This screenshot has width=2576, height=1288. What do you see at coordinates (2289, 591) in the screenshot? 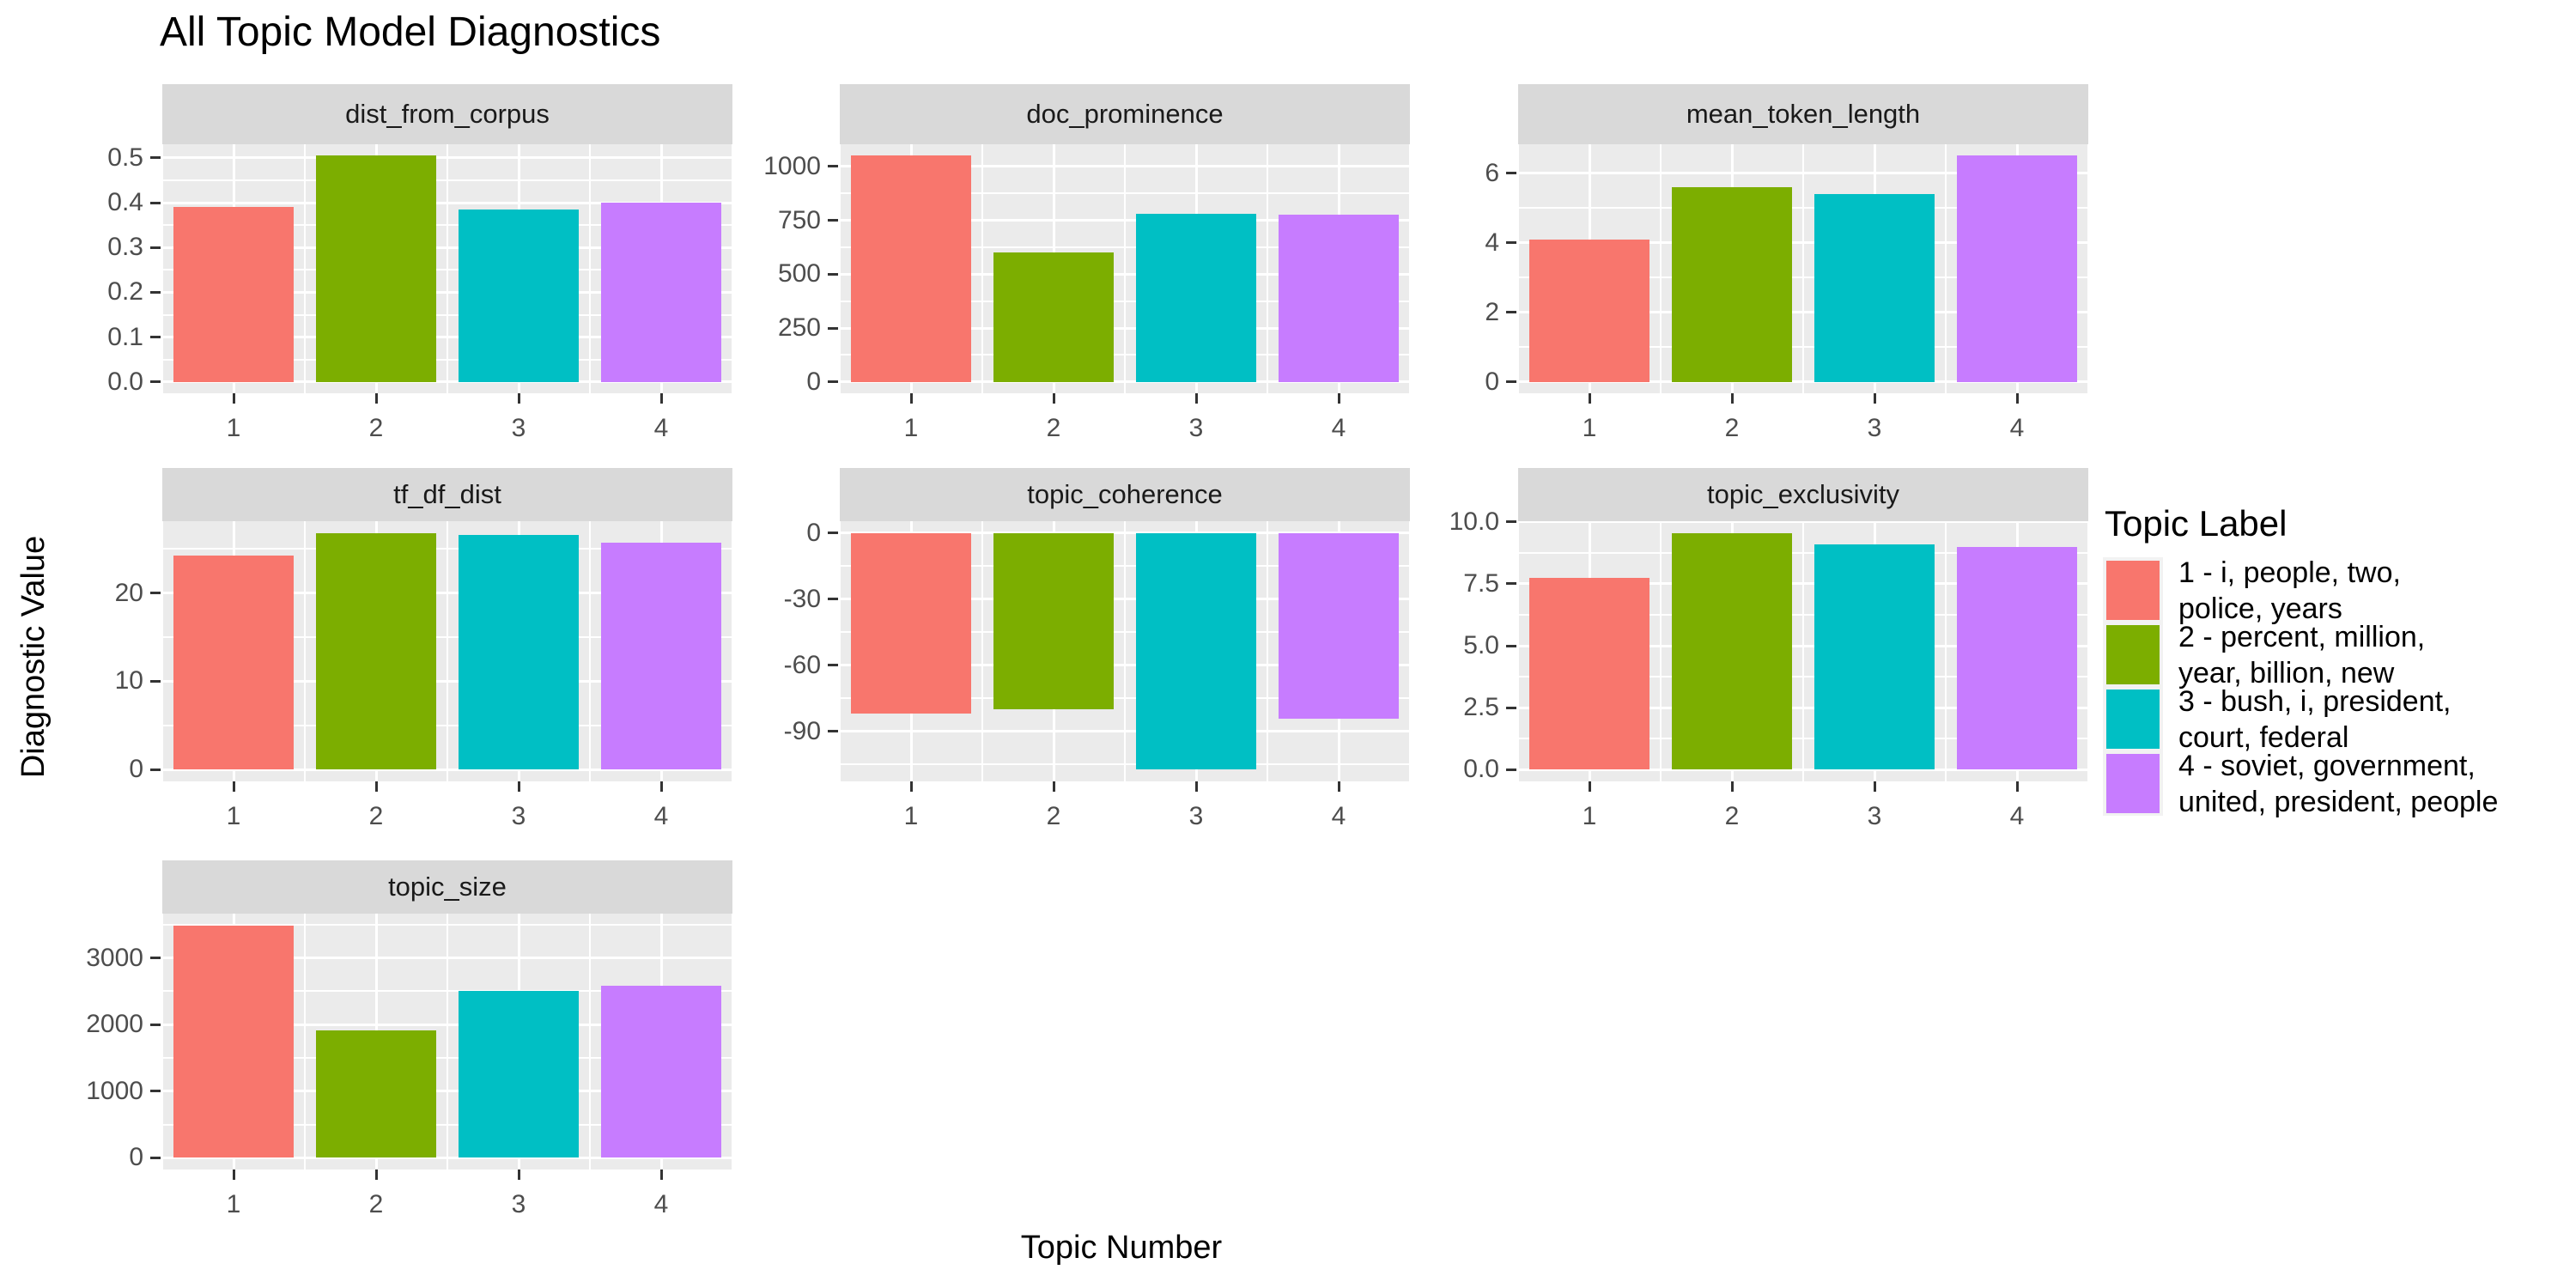
I see `legend-entry-label: 1 - i, people, two, police, years` at bounding box center [2289, 591].